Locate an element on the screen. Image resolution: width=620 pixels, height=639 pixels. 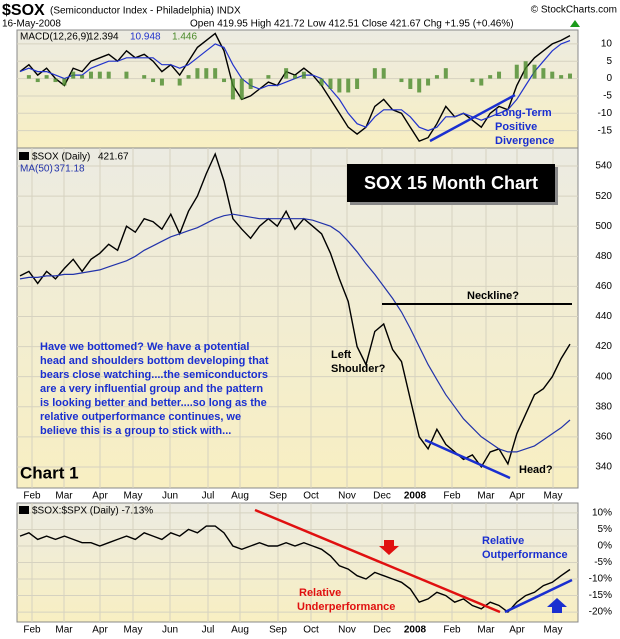
y-tick-label: 380 is located at coordinates (603, 406).